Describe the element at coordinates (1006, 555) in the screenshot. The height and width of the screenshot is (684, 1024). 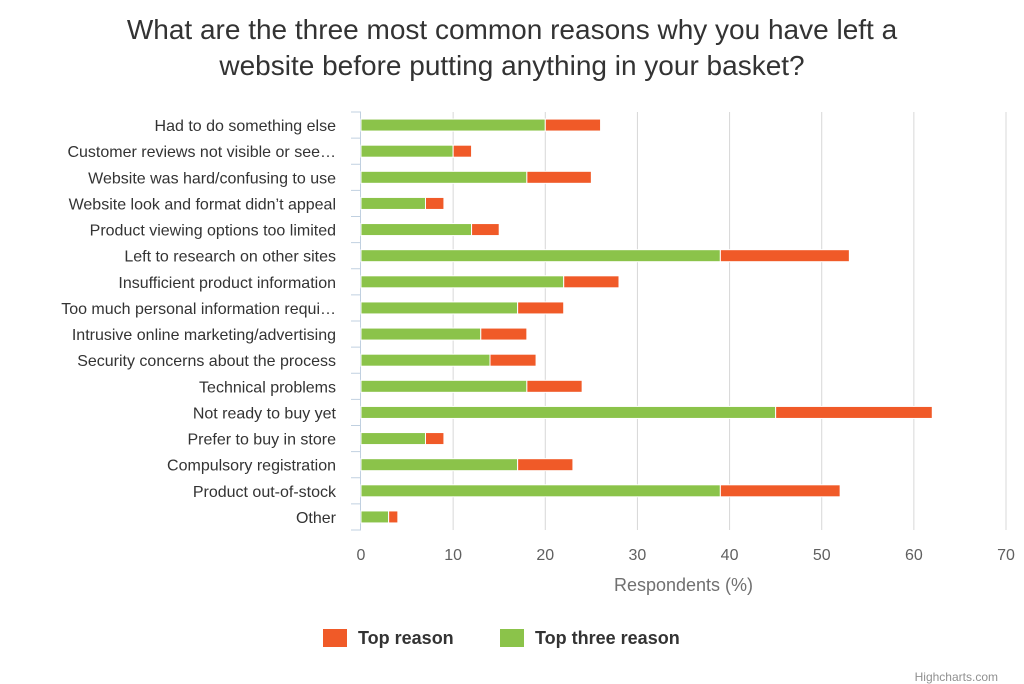
I see `x-tick-label: 70` at that location.